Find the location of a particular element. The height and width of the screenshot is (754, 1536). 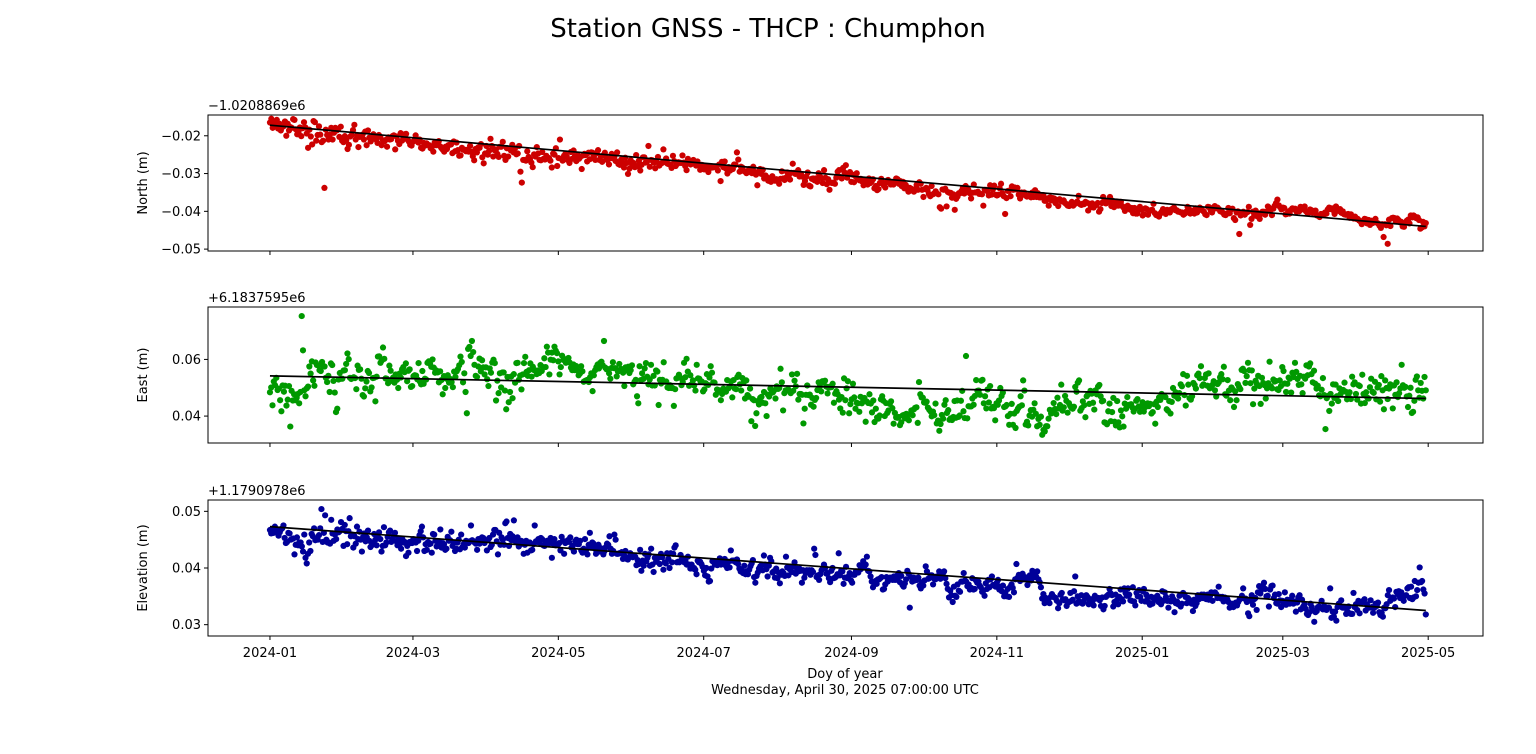

x-tick-label: 2025-03 is located at coordinates (1283, 653).